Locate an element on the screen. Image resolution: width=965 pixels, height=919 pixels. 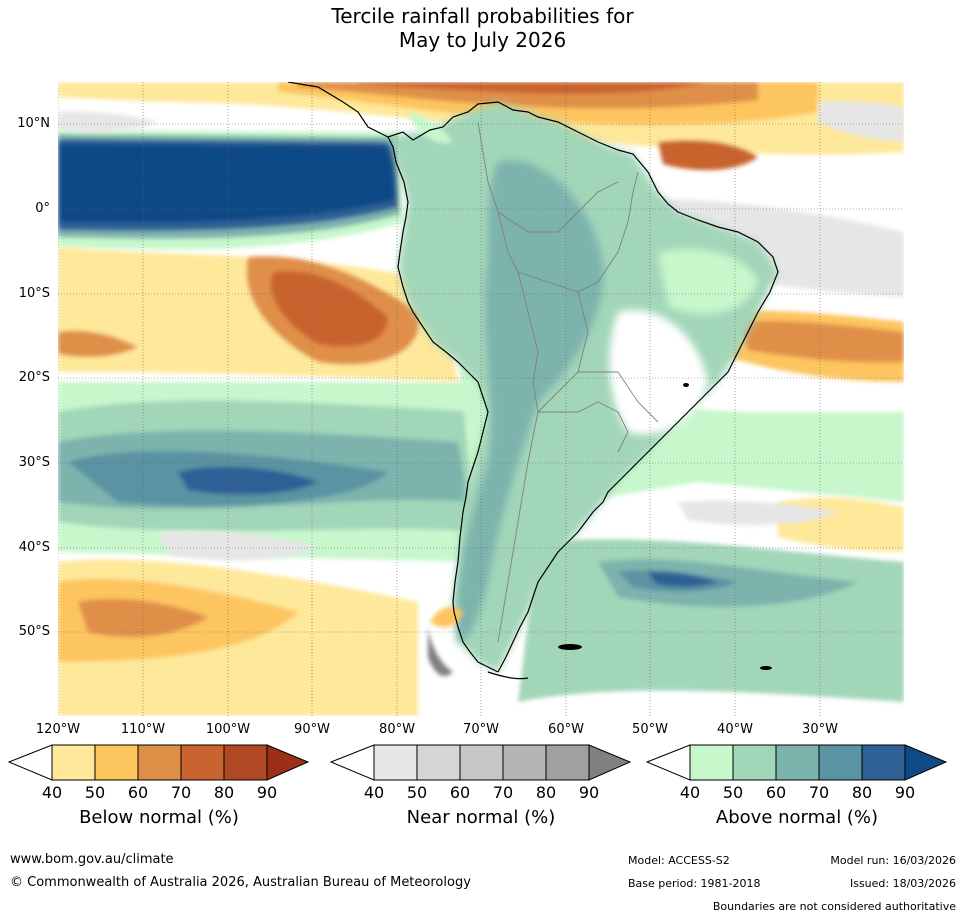
lon-label-60w: 60°W is located at coordinates (566, 729).